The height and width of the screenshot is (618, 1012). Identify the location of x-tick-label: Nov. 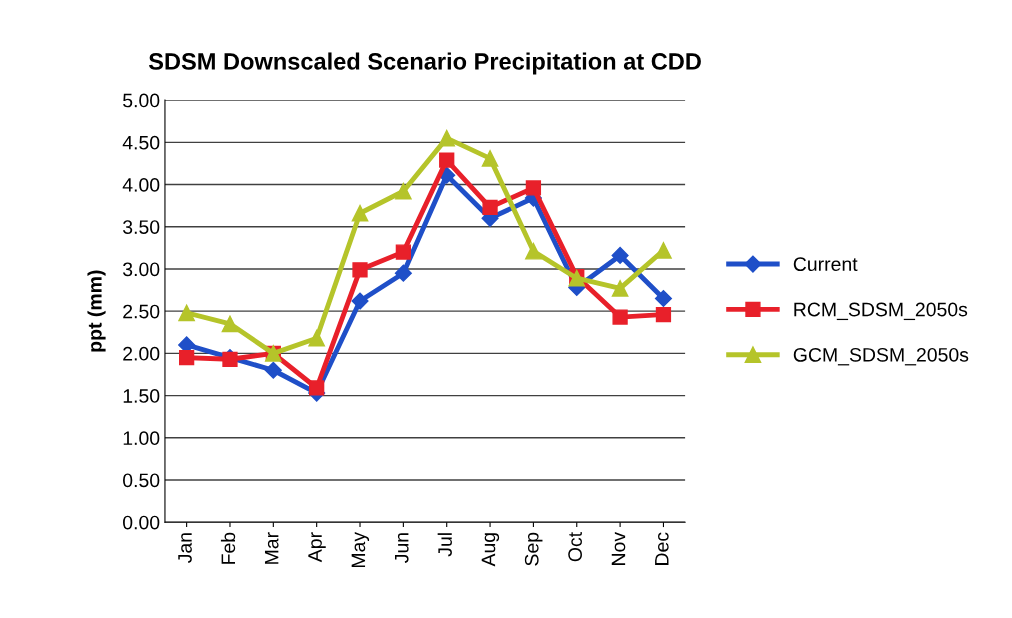
(618, 548).